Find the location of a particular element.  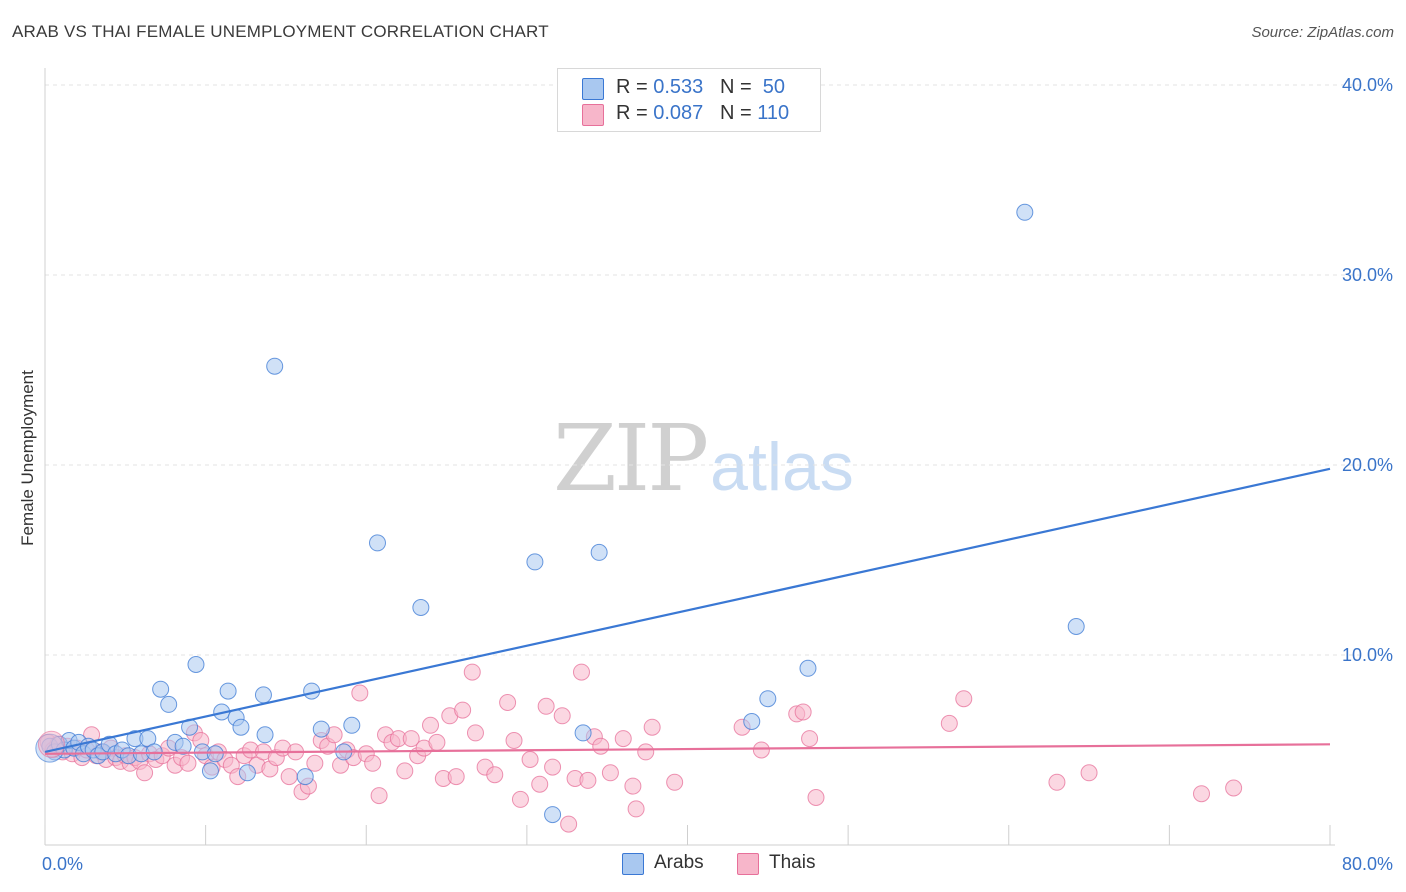

trend-line-thais is located at coordinates (687, 749).